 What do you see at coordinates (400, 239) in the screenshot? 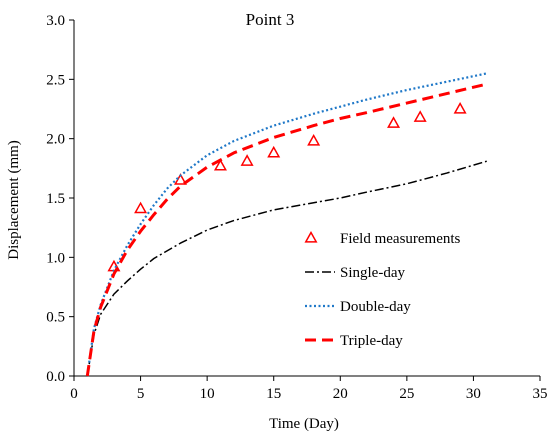
I see `legend-label: Field measurements` at bounding box center [400, 239].